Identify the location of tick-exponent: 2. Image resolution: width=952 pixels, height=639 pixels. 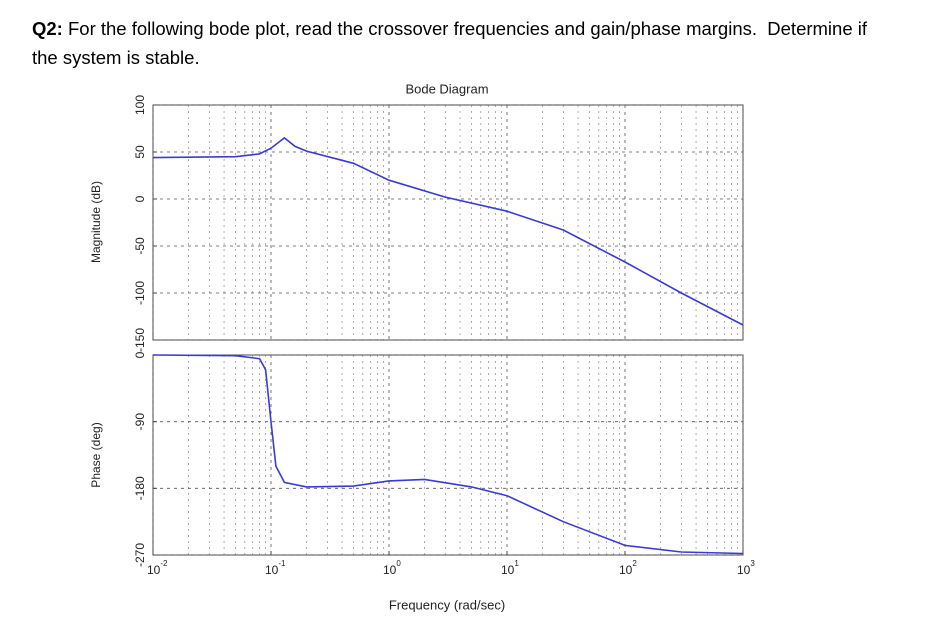
(634, 563).